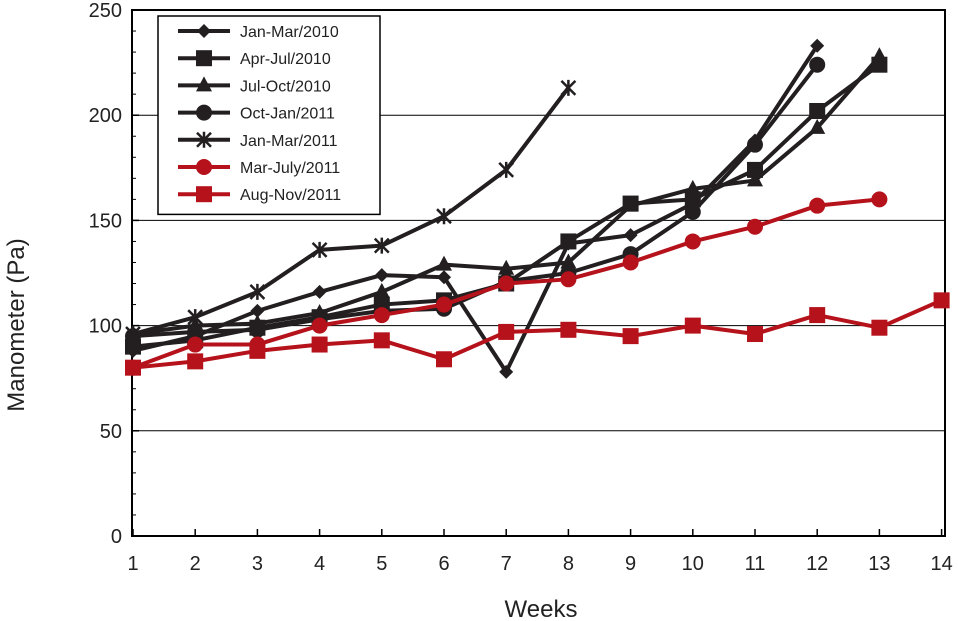 This screenshot has height=621, width=958. What do you see at coordinates (693, 564) in the screenshot?
I see `x-tick-label: 10` at bounding box center [693, 564].